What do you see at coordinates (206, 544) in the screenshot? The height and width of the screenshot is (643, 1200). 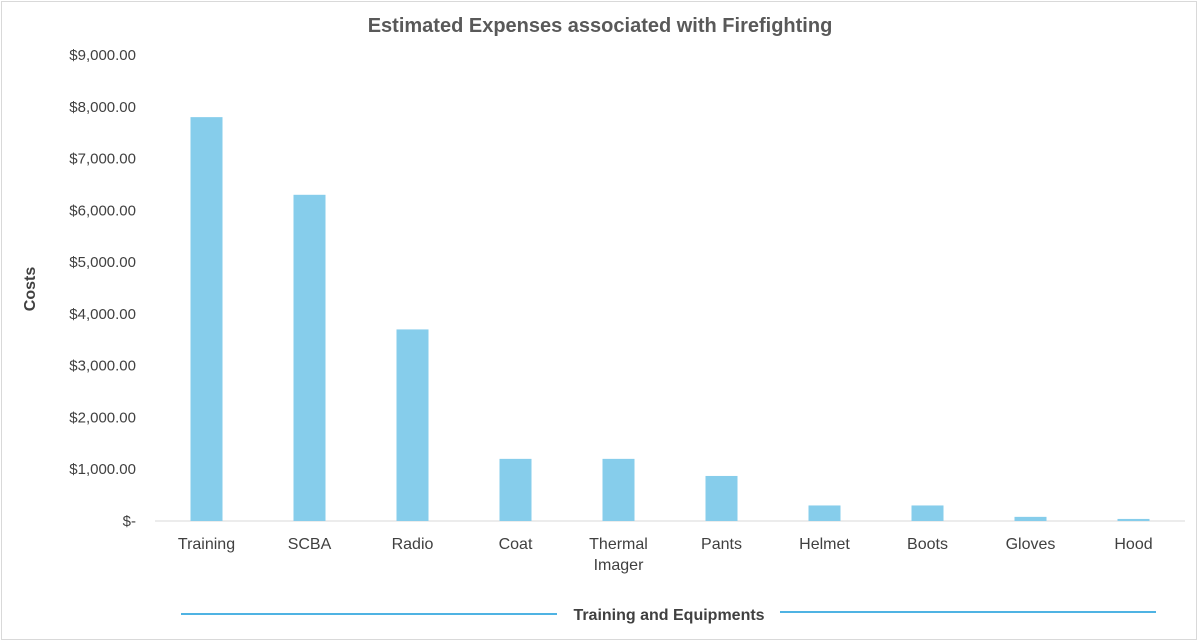 I see `x-tick-label: Training` at bounding box center [206, 544].